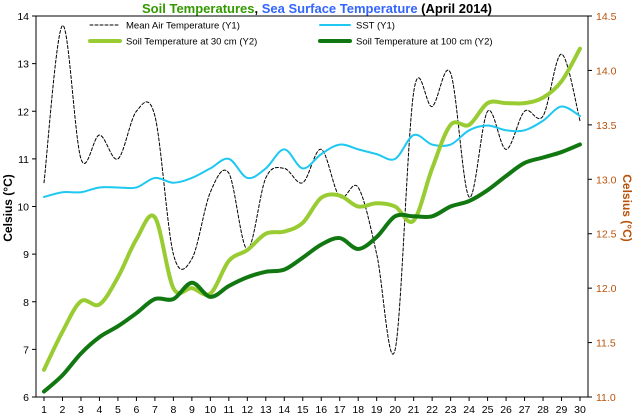 This screenshot has width=635, height=419. What do you see at coordinates (606, 17) in the screenshot?
I see `y2-tick-label: 14.5` at bounding box center [606, 17].